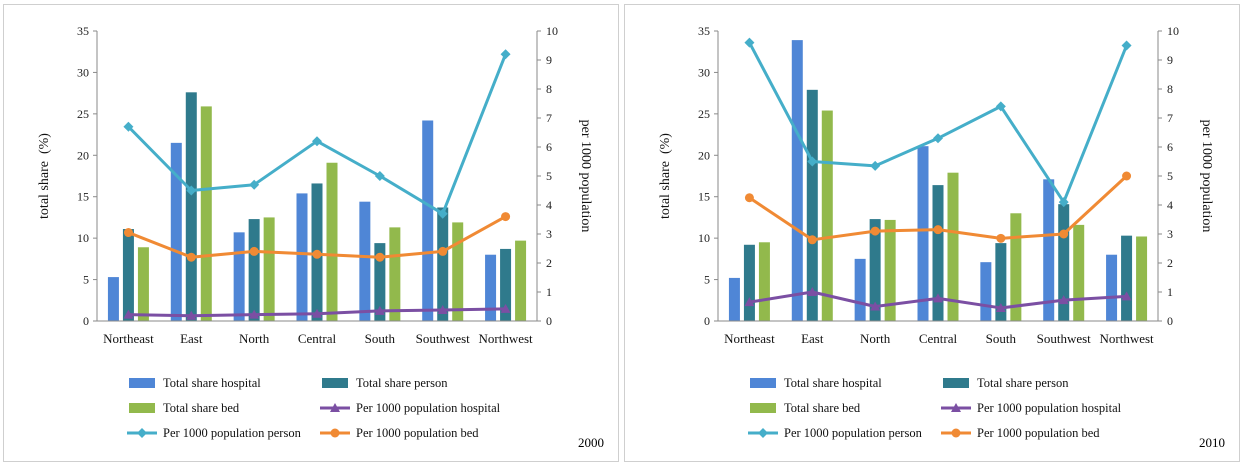 The height and width of the screenshot is (467, 1248). I want to click on y2-axis-label: per 1000 population, so click(585, 176).